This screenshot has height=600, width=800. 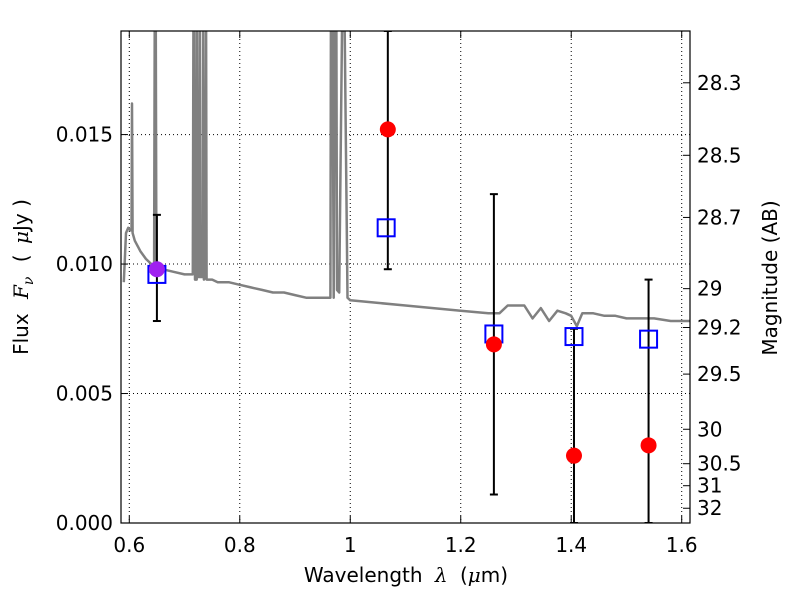 What do you see at coordinates (719, 217) in the screenshot?
I see `y2-tick-label: 28.7` at bounding box center [719, 217].